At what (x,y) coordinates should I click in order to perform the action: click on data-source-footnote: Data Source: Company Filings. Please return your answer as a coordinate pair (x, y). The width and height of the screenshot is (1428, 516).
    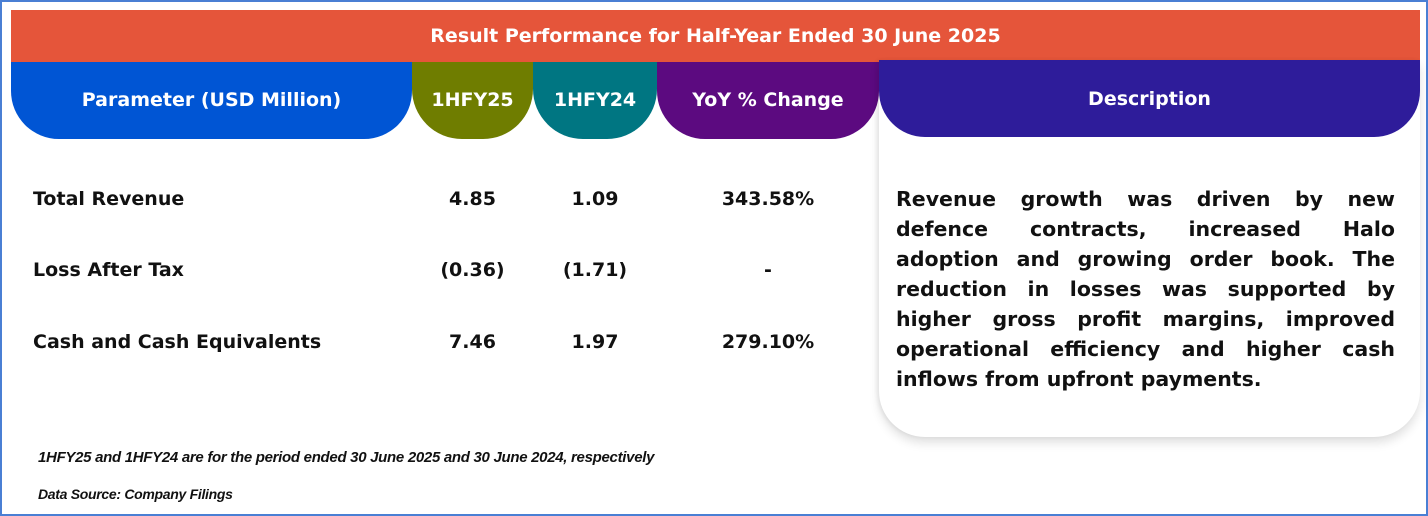
    Looking at the image, I should click on (135, 494).